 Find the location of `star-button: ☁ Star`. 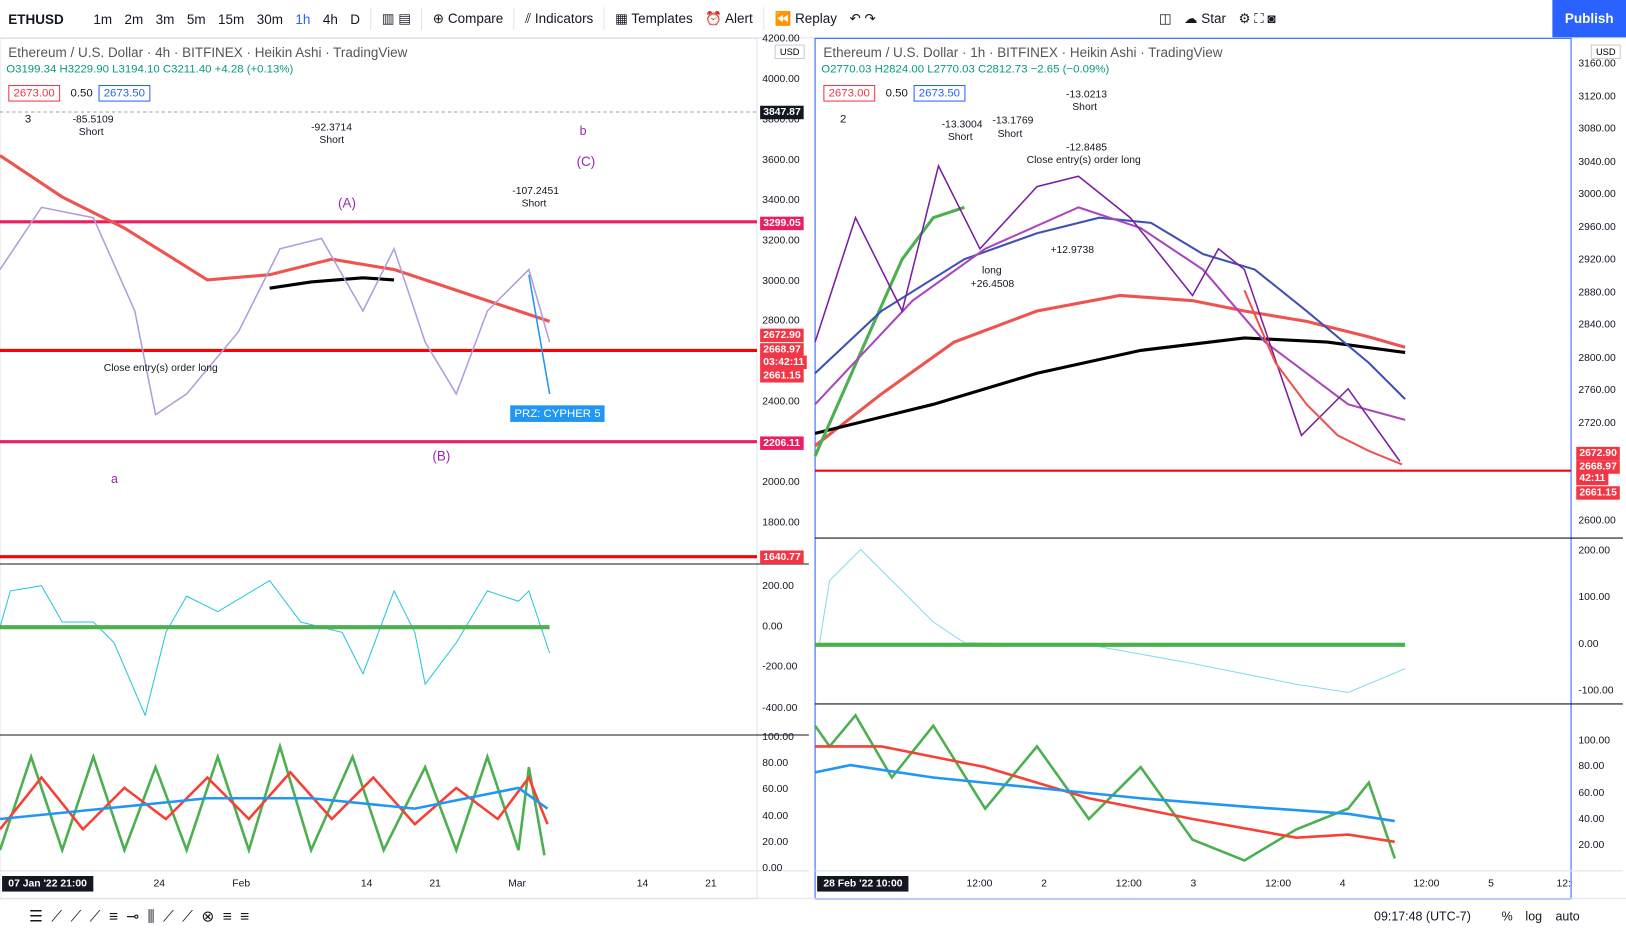

star-button: ☁ Star is located at coordinates (1205, 18).